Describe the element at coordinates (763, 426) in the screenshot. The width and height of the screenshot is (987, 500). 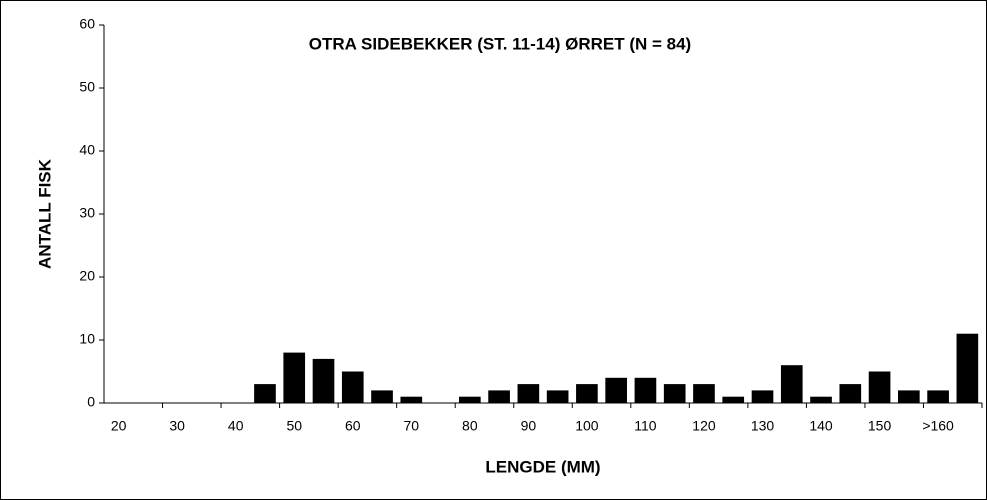
I see `x-tick-label: 130` at that location.